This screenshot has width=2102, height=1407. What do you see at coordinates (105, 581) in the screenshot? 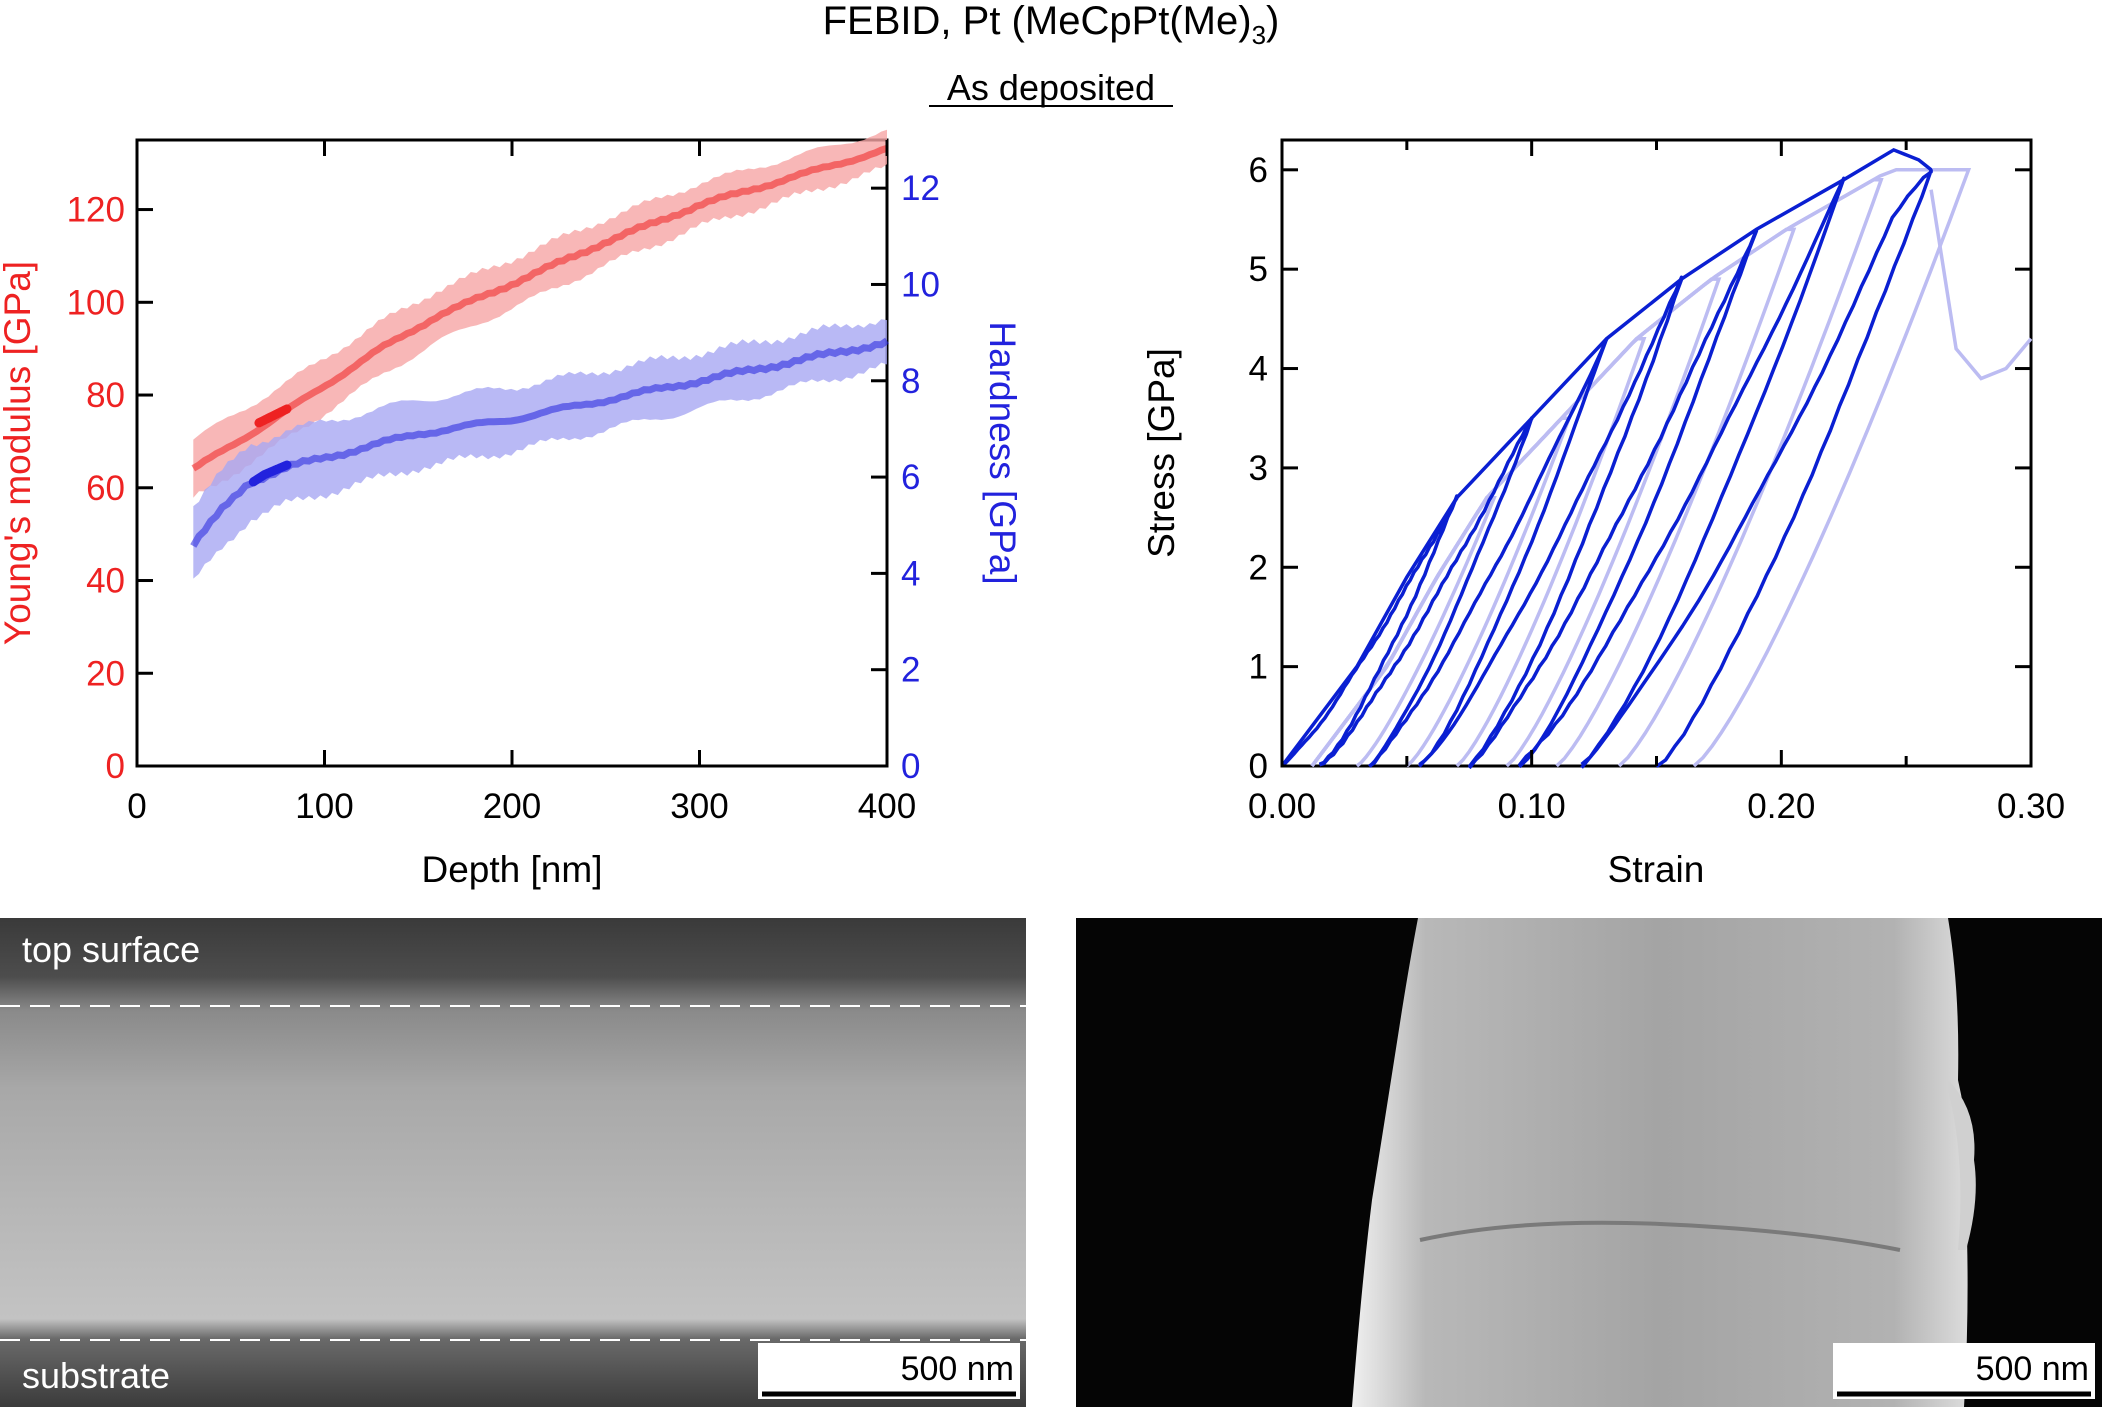
I see `y-left-tick-label: 40` at bounding box center [105, 581].